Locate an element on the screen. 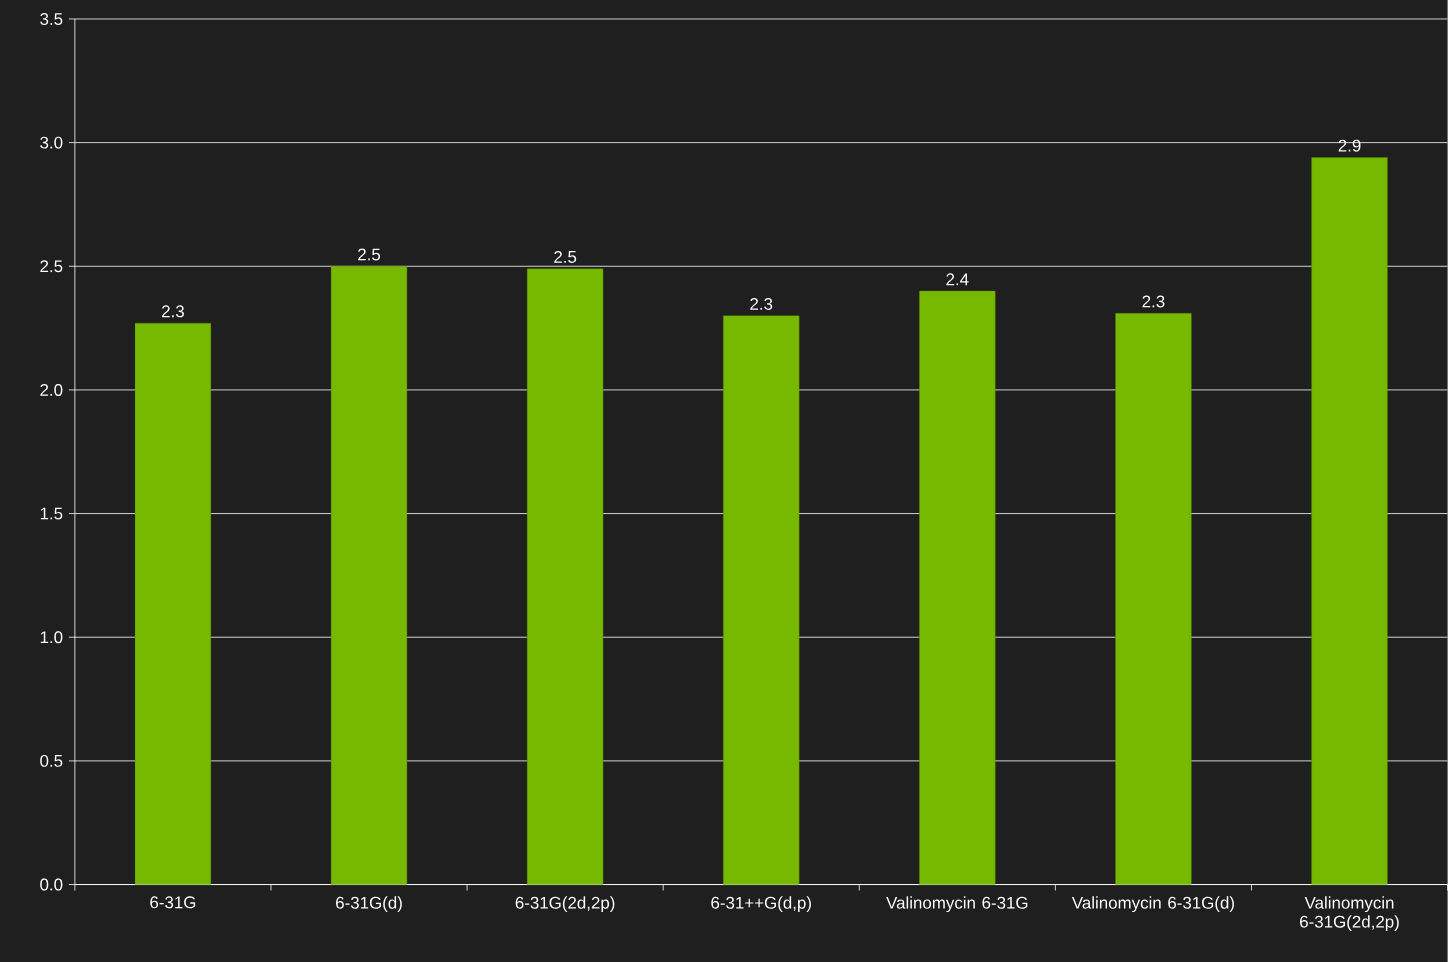  y-tick-label: 3.0 is located at coordinates (51, 142).